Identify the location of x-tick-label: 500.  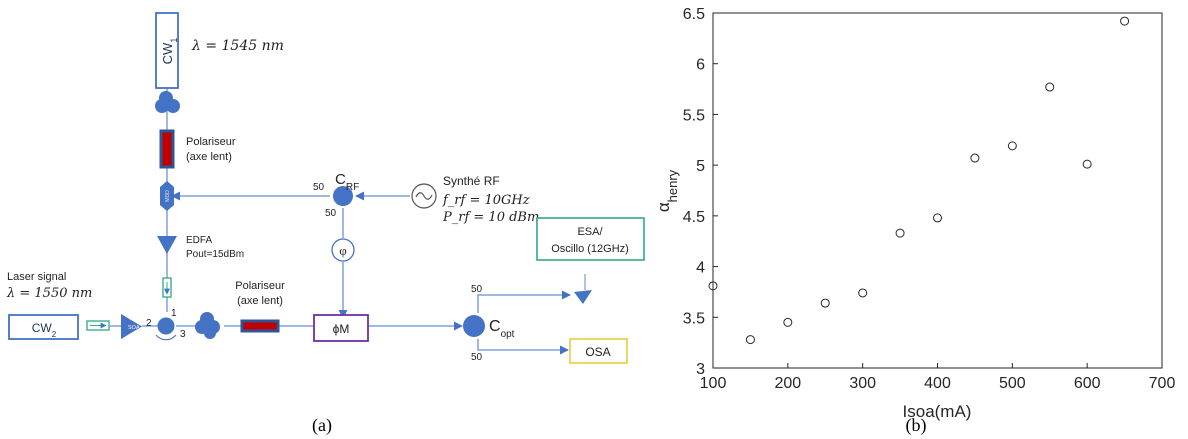
(1012, 383).